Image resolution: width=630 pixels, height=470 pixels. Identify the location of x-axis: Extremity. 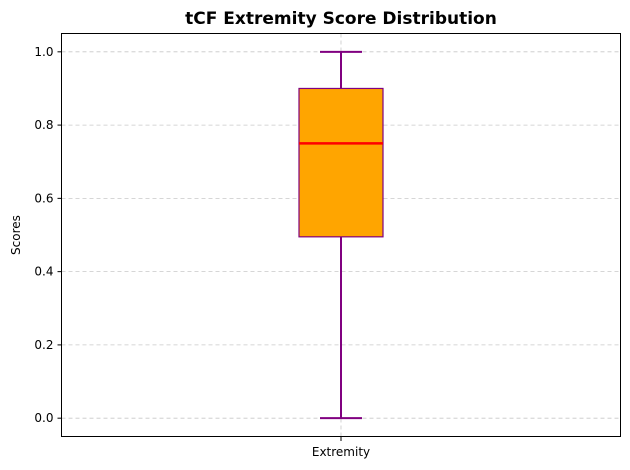
(341, 448).